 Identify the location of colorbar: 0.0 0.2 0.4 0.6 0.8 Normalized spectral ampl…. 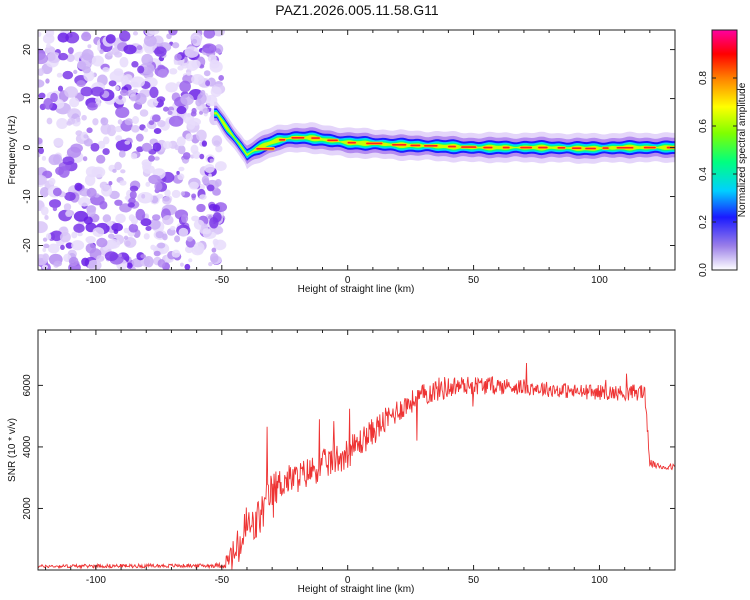
(723, 153).